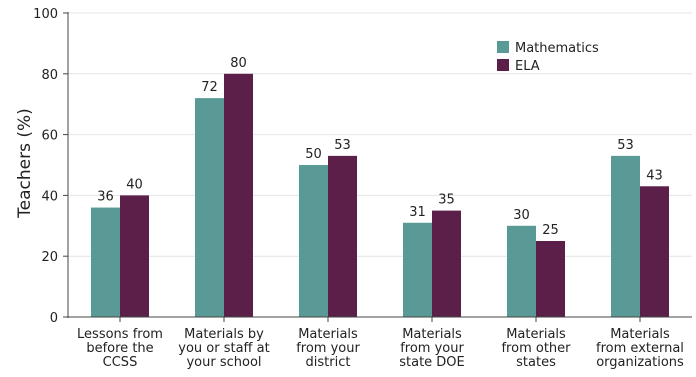 The height and width of the screenshot is (377, 696). Describe the element at coordinates (557, 48) in the screenshot. I see `legend-label-mathematics: Mathematics` at that location.